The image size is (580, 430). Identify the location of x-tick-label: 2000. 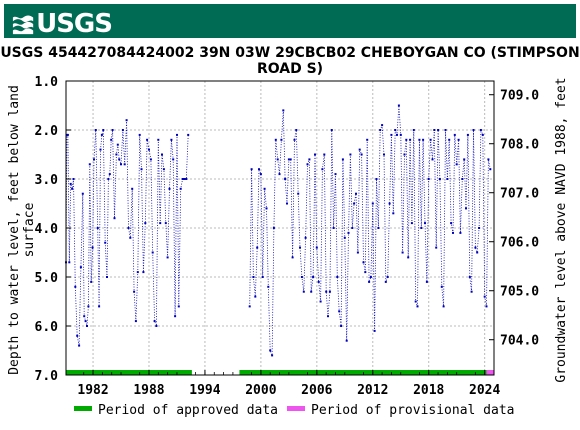
(260, 390).